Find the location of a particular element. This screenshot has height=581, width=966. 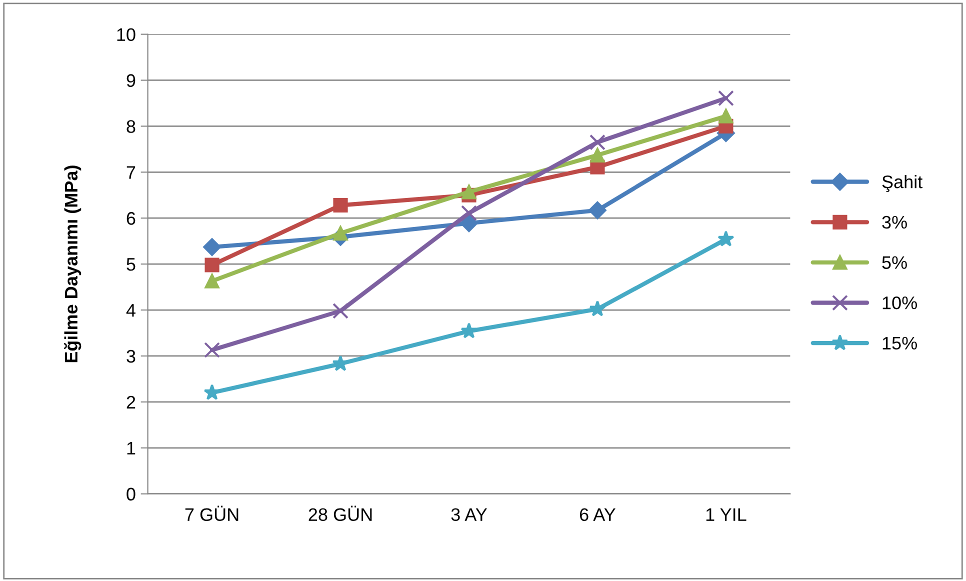

x-tick-label: 3 AY is located at coordinates (469, 514).